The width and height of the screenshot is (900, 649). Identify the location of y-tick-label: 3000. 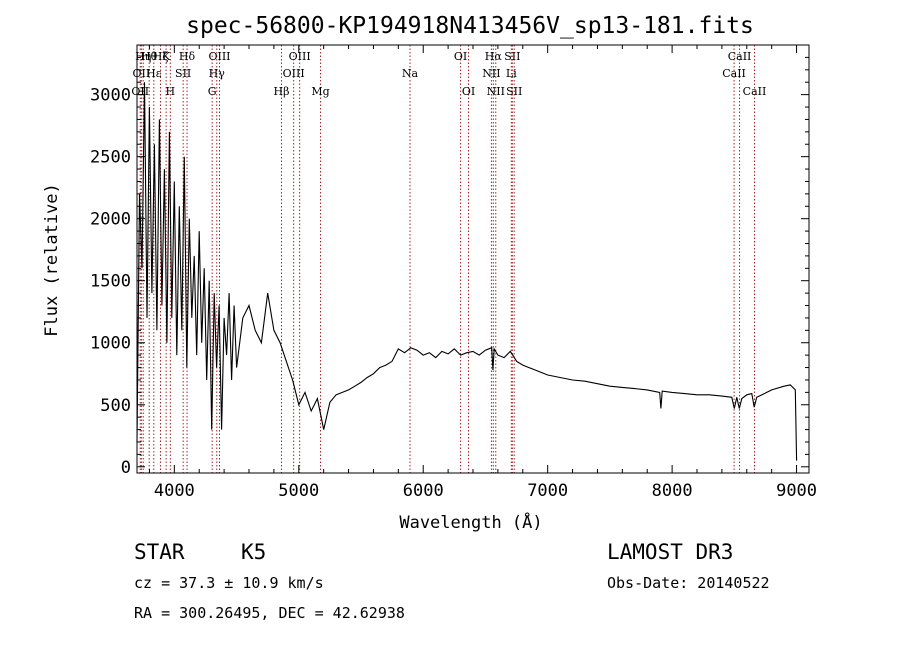
(110, 96).